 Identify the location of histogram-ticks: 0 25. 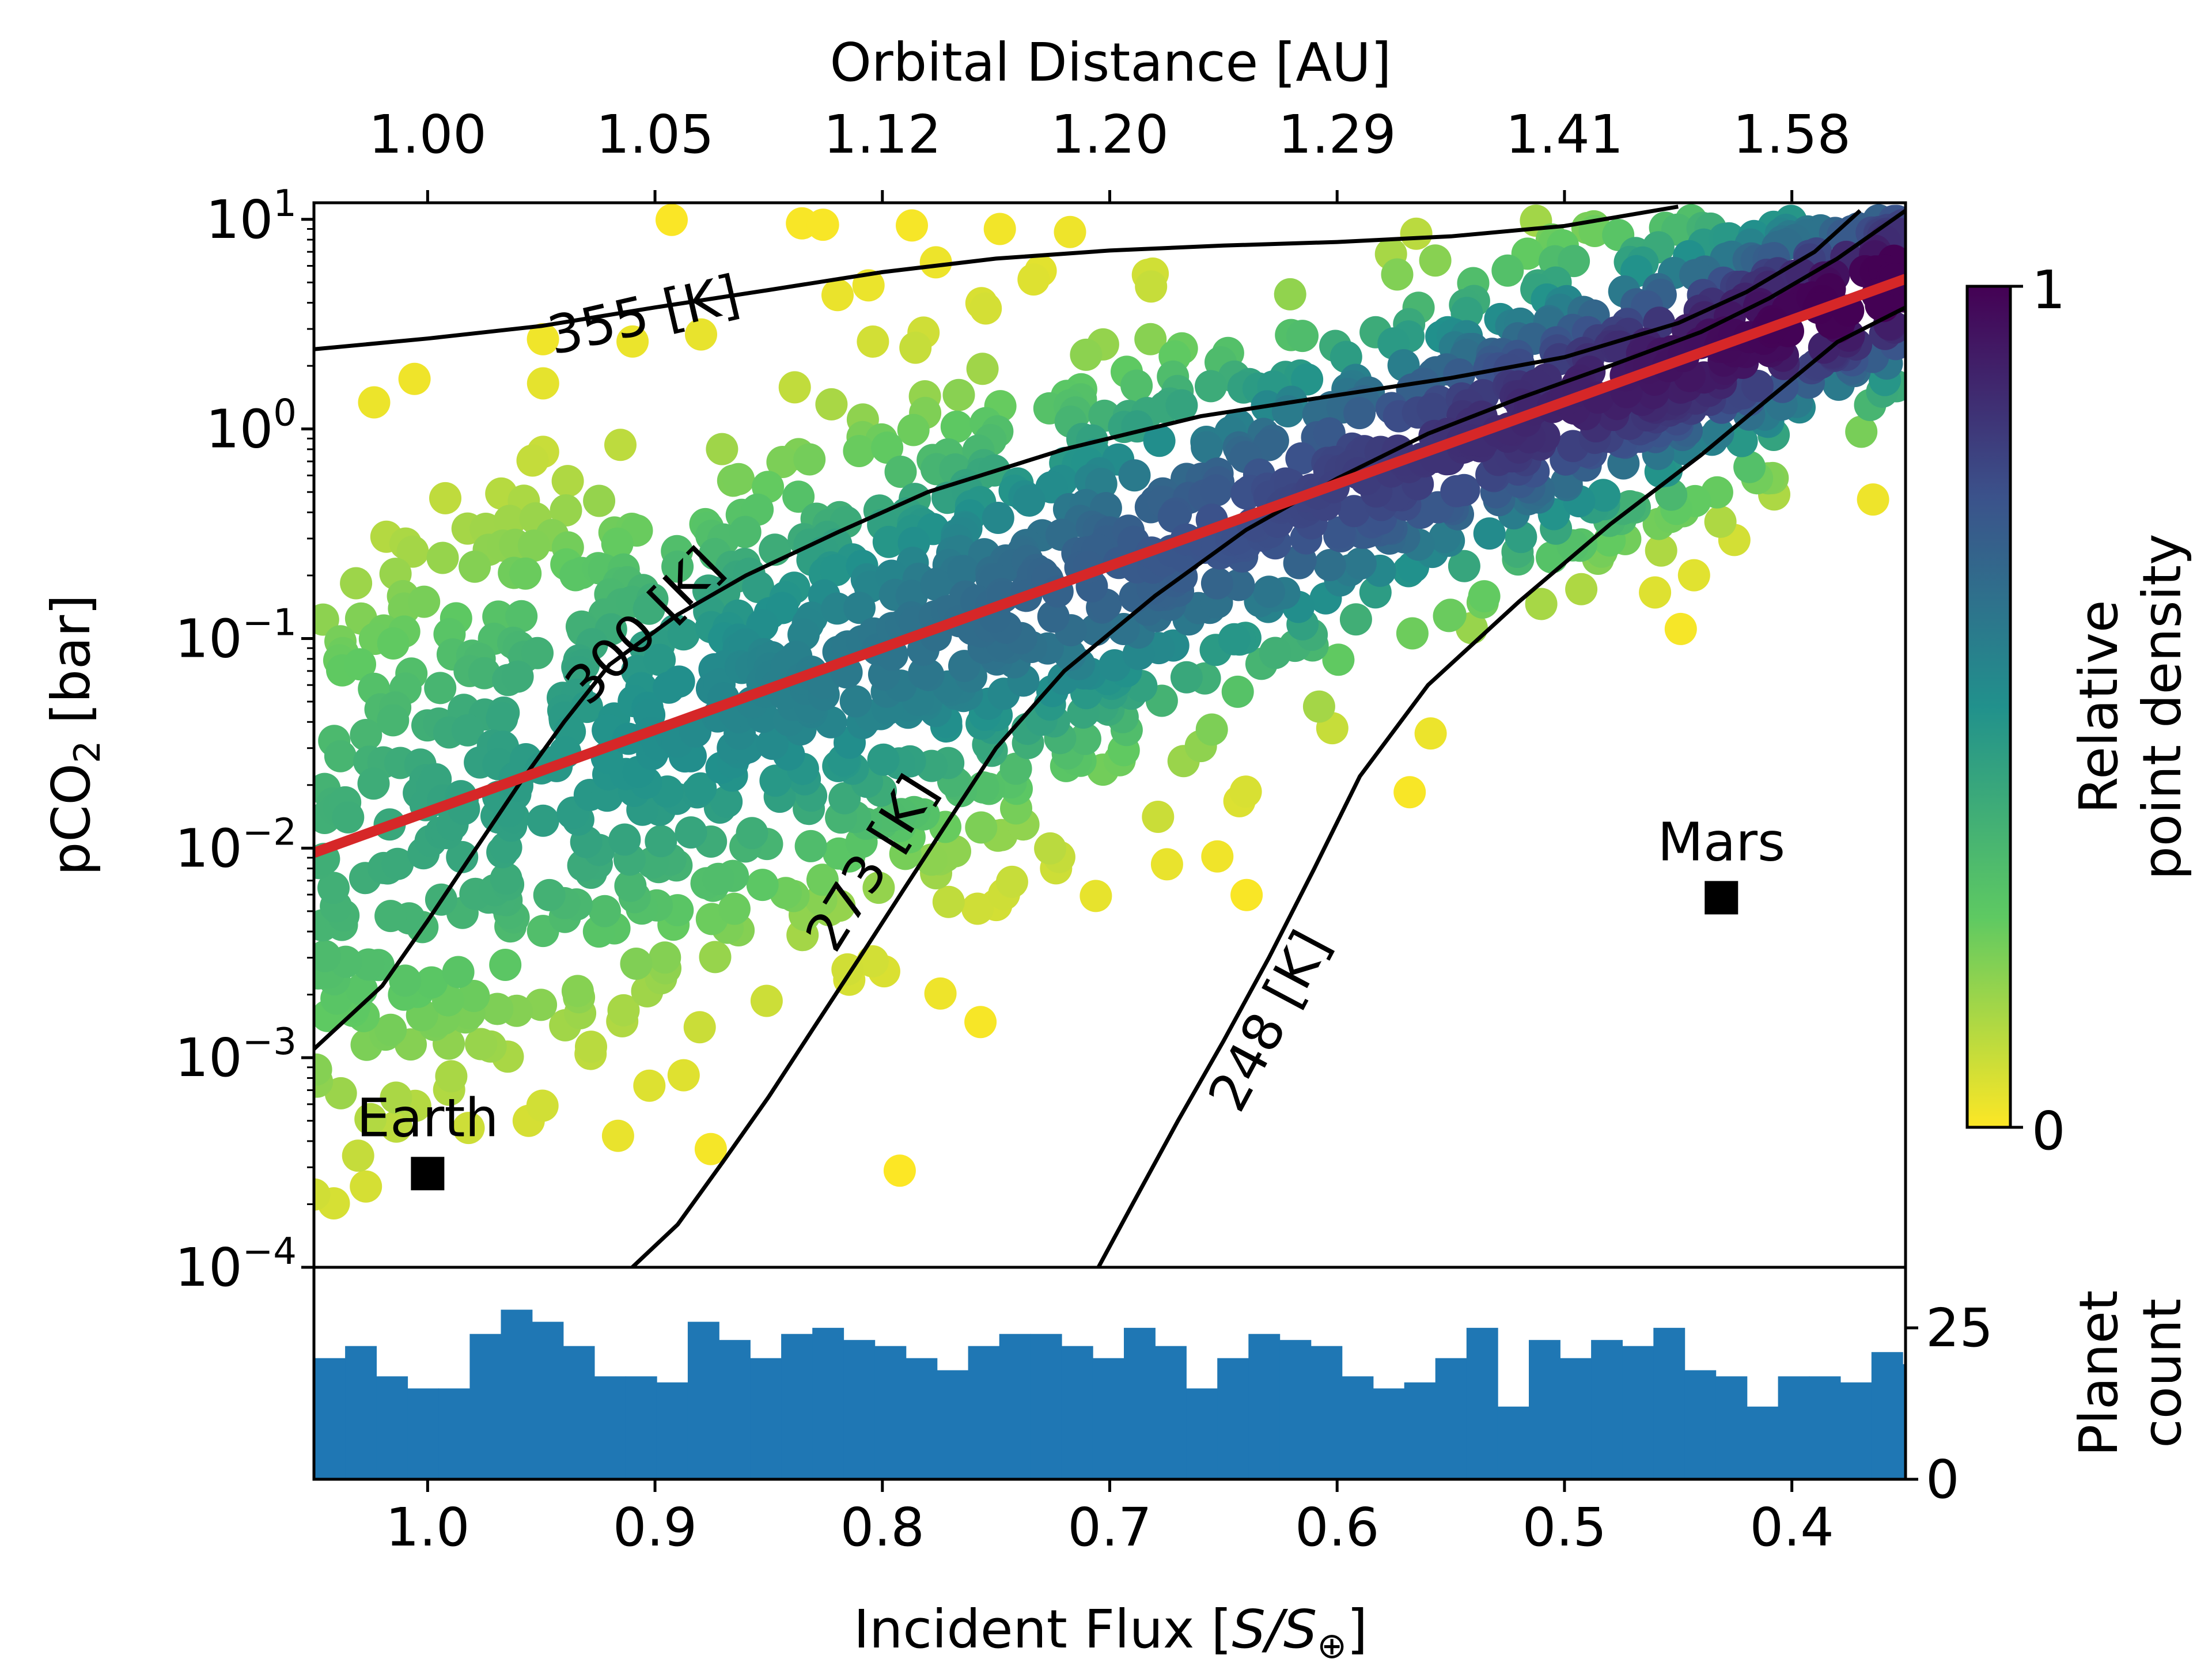
(1949, 1403).